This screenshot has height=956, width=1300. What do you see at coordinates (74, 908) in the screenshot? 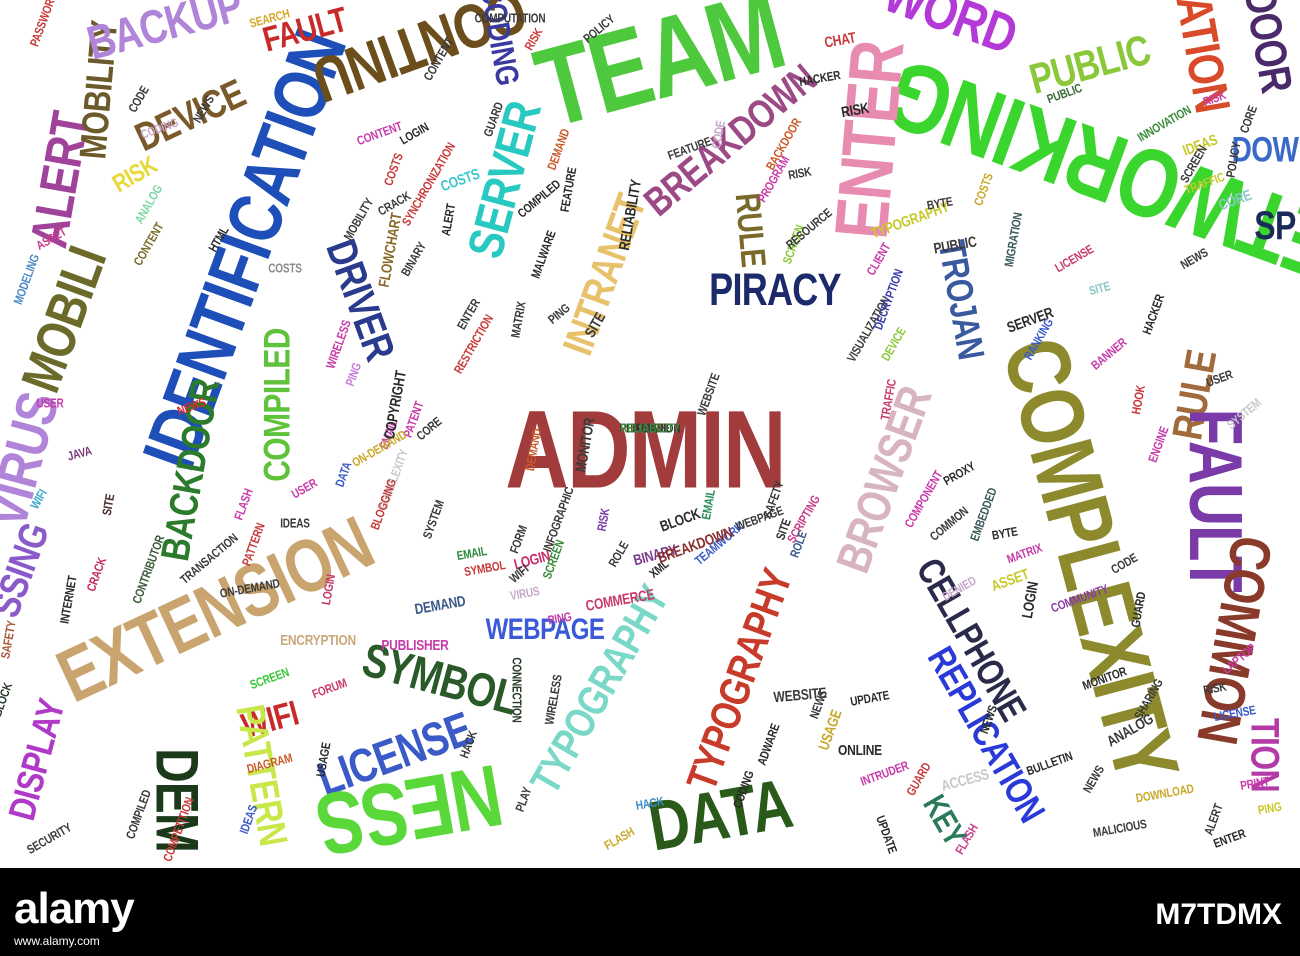
I see `alamy-logo: alamy` at bounding box center [74, 908].